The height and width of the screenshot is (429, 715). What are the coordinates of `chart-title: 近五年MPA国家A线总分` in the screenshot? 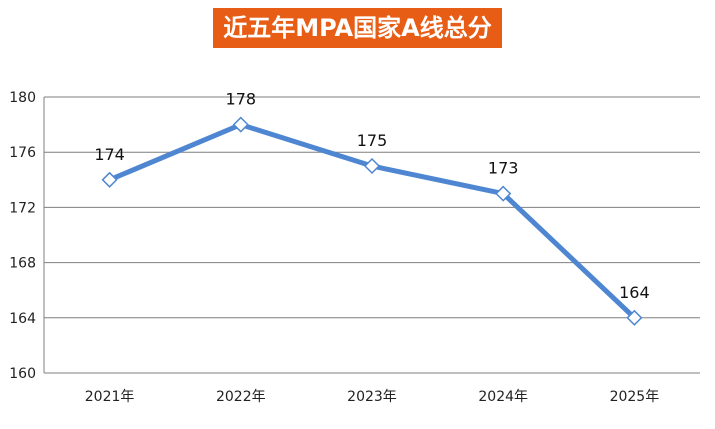 It's located at (357, 28).